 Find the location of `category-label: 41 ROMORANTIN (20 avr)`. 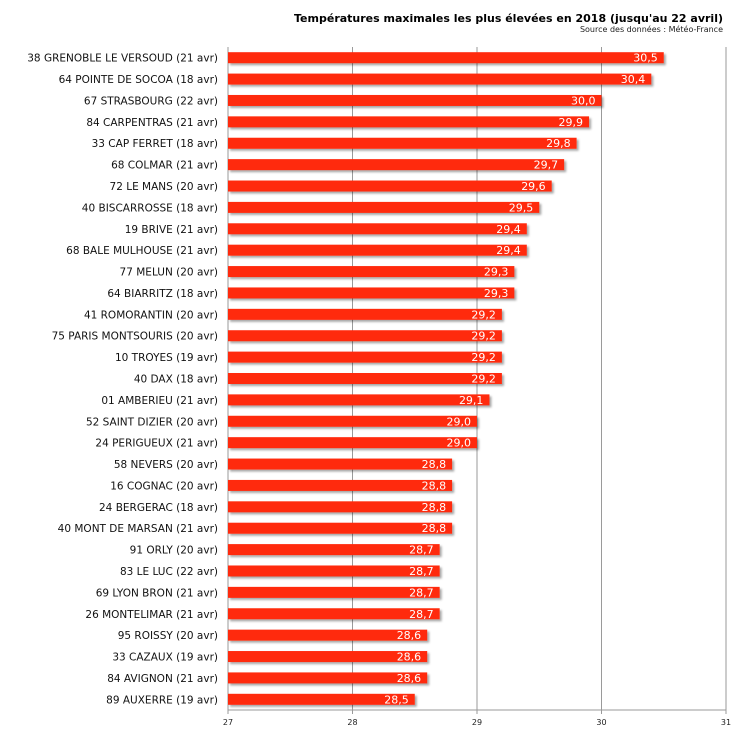

category-label: 41 ROMORANTIN (20 avr) is located at coordinates (151, 315).